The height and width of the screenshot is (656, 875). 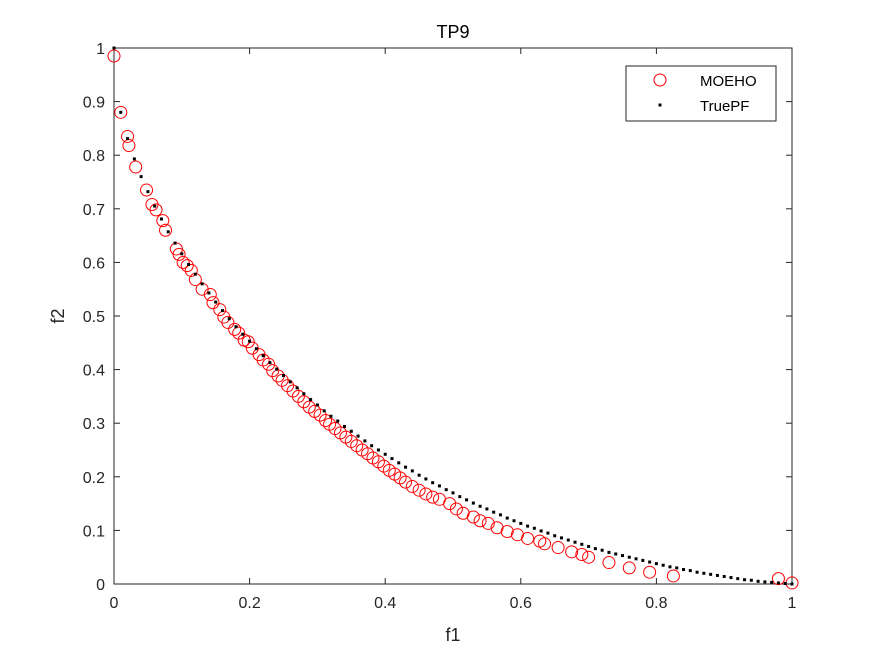 What do you see at coordinates (94, 478) in the screenshot?
I see `y-tick-label: 0.2` at bounding box center [94, 478].